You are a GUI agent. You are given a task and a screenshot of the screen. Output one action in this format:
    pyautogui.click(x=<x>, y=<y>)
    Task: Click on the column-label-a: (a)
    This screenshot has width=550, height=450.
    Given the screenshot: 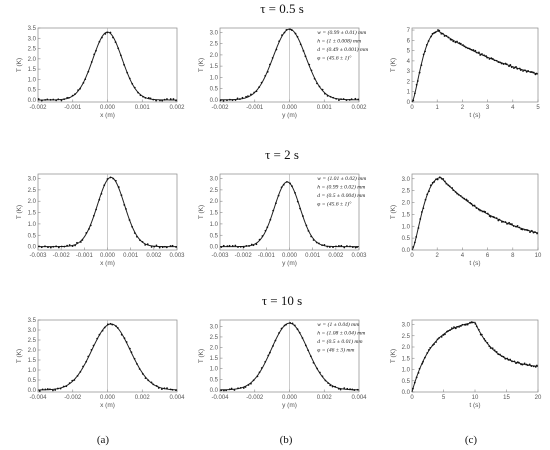 What is the action you would take?
    pyautogui.click(x=103, y=440)
    